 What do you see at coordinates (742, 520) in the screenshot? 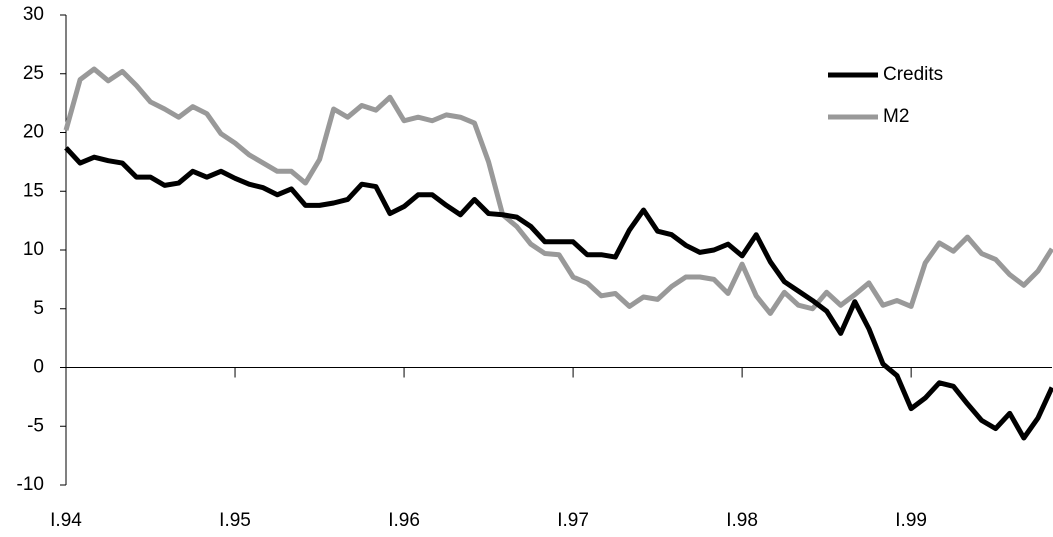
I see `x-tick-label: I.98` at bounding box center [742, 520].